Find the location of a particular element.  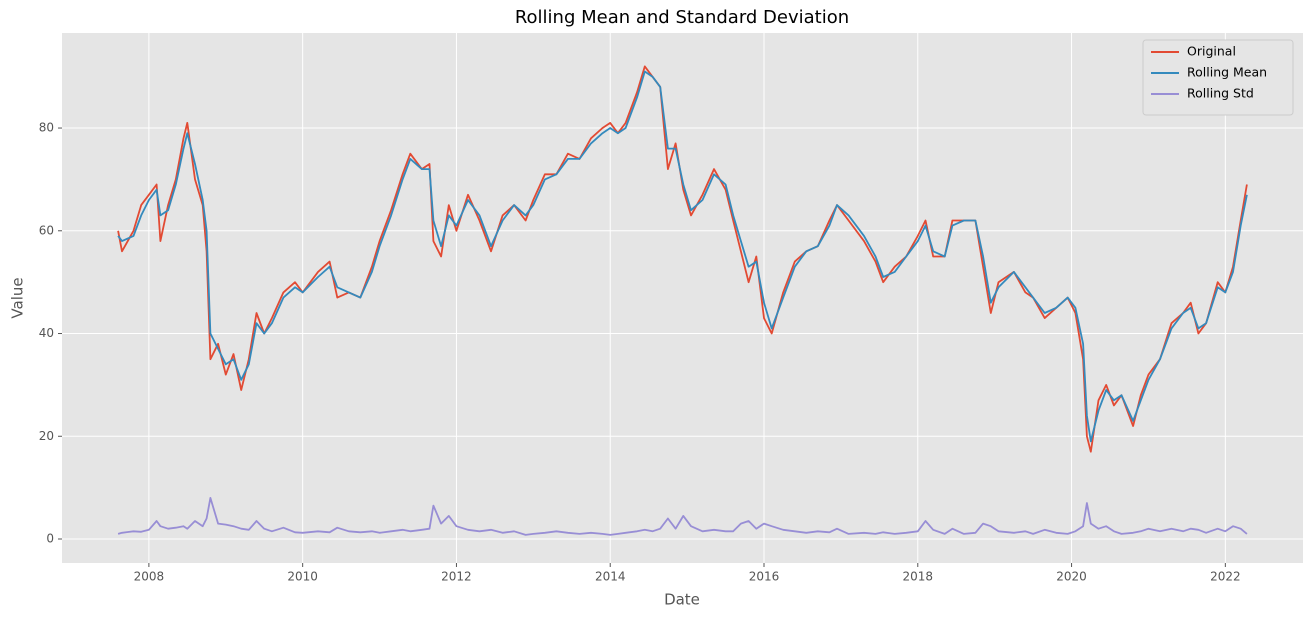

x-tick-label: 2022 is located at coordinates (1225, 577).